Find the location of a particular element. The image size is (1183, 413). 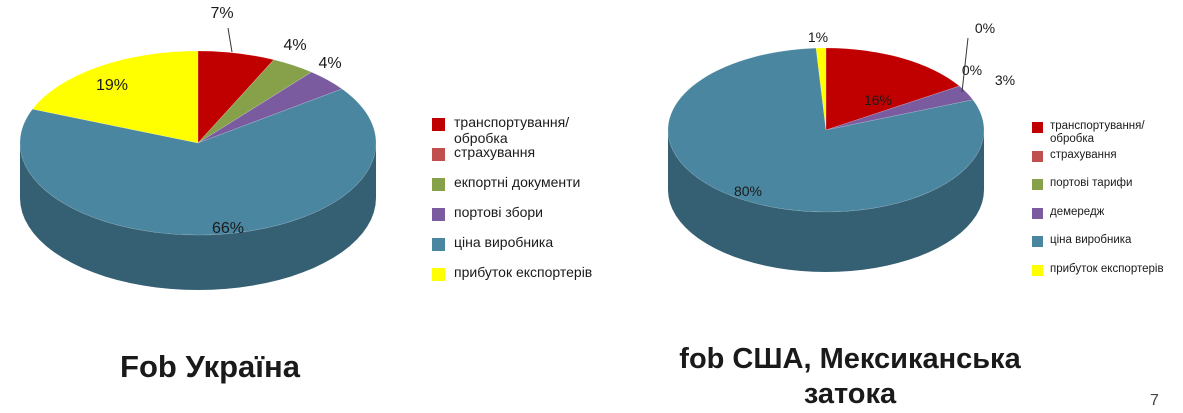

legend-item: екпортні документи is located at coordinates (513, 182).